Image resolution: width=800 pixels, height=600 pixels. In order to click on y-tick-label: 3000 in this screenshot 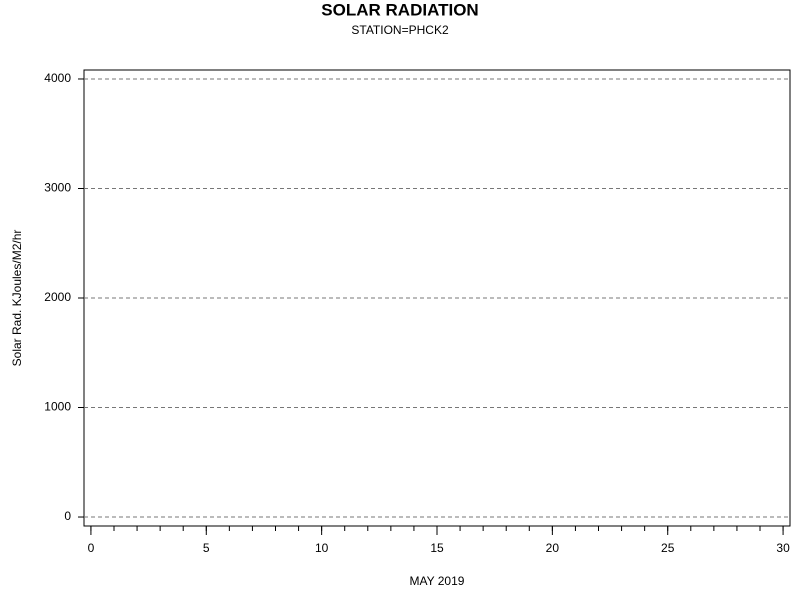, I will do `click(57, 188)`.